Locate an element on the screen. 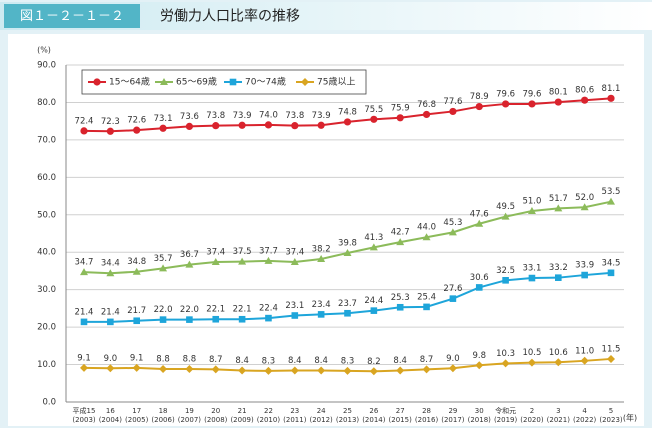 The width and height of the screenshot is (652, 432). value-label: 79.6 is located at coordinates (531, 94).